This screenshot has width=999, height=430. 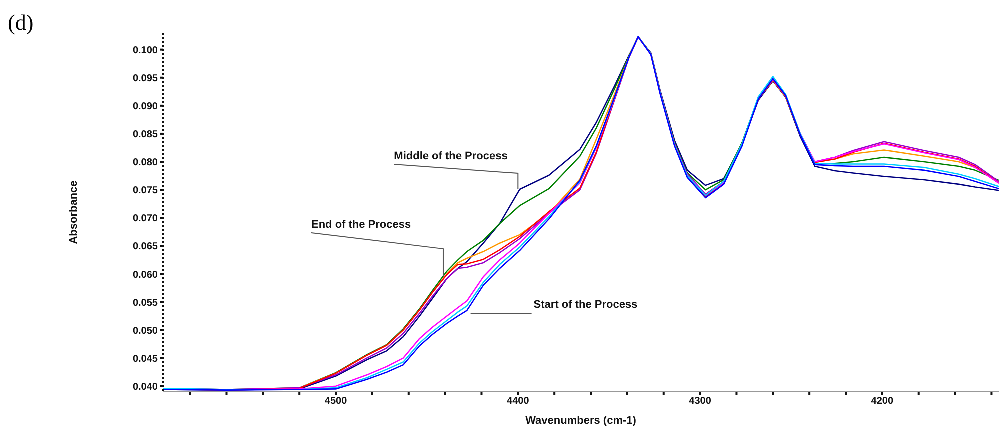 What do you see at coordinates (145, 106) in the screenshot?
I see `y-tick-label: 0.090` at bounding box center [145, 106].